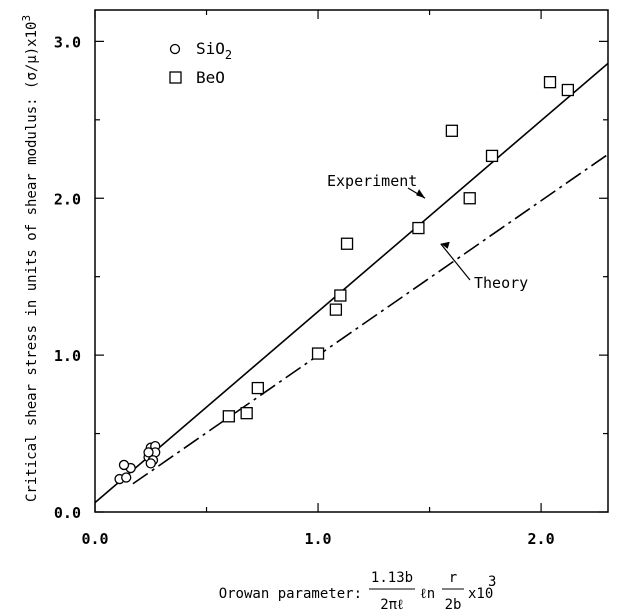 This screenshot has height=615, width=621. I want to click on annotation-arrowhead-theory, so click(445, 245).